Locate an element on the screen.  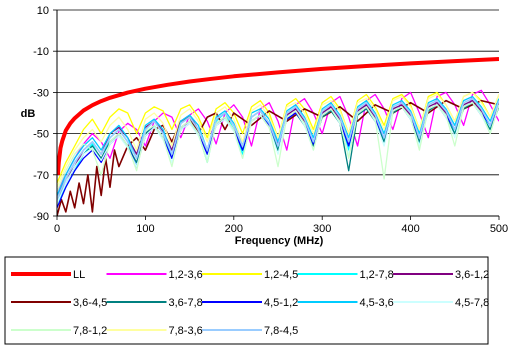
legend-label-4-5-7-8: 4,5-7,8 is located at coordinates (472, 303).